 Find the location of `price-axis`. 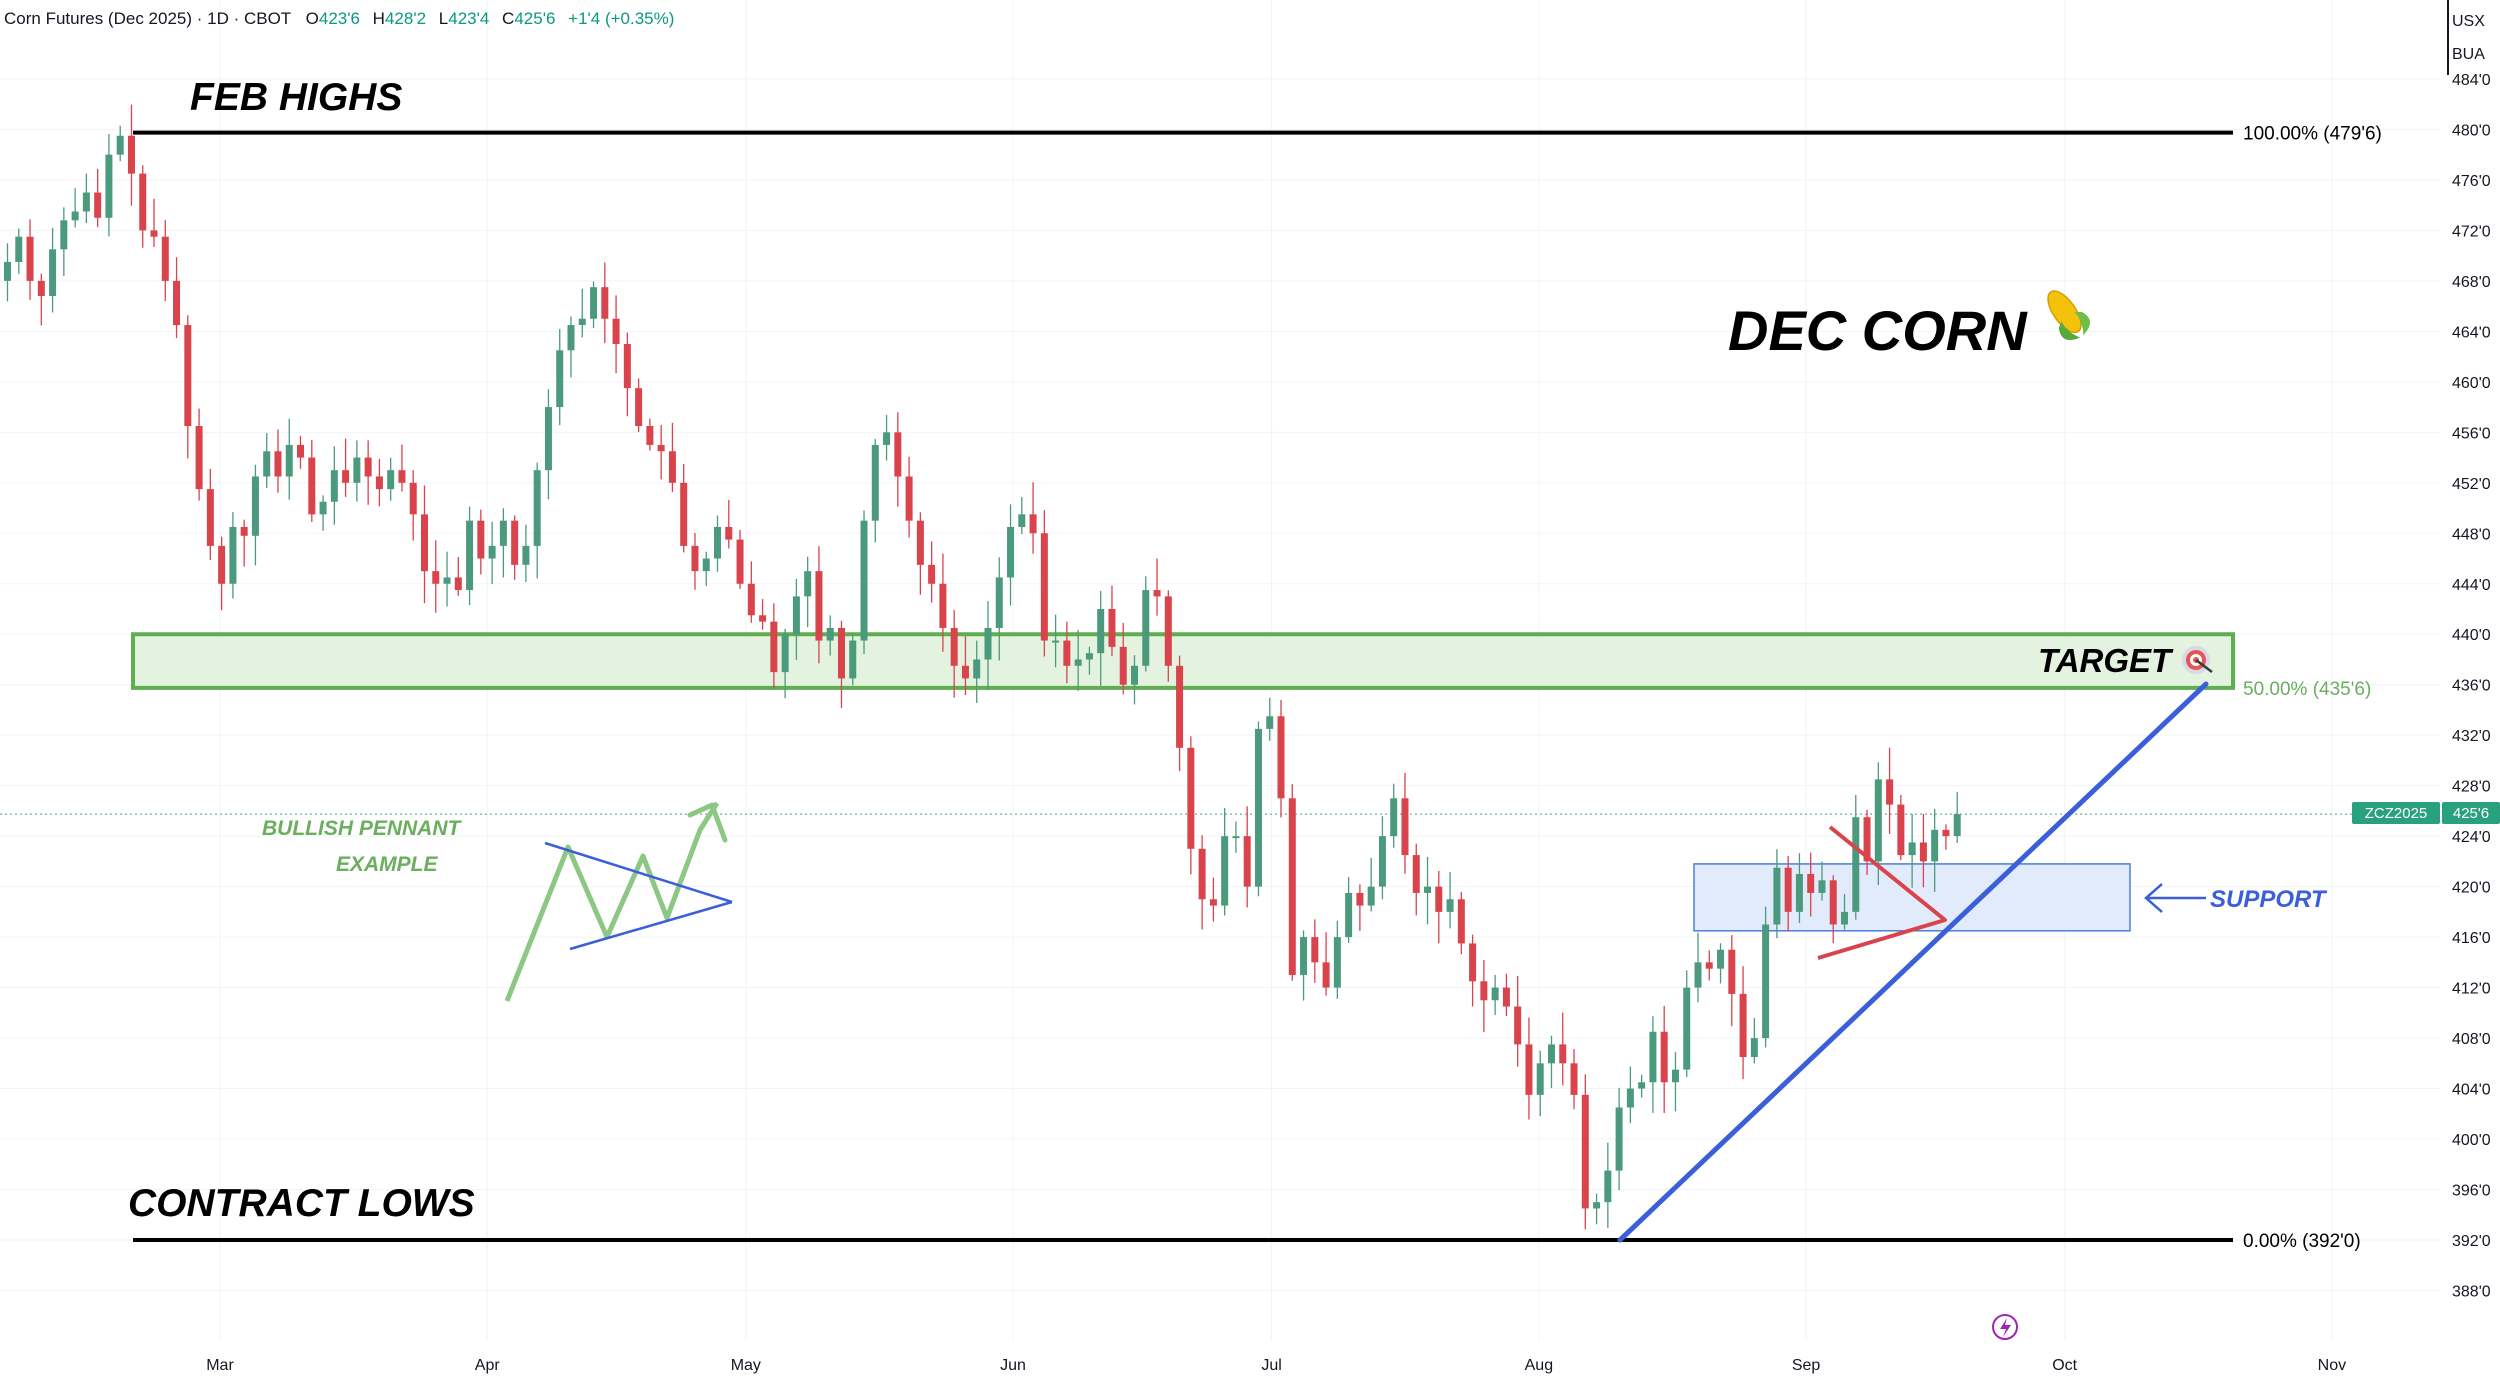

price-axis is located at coordinates (2470, 690).